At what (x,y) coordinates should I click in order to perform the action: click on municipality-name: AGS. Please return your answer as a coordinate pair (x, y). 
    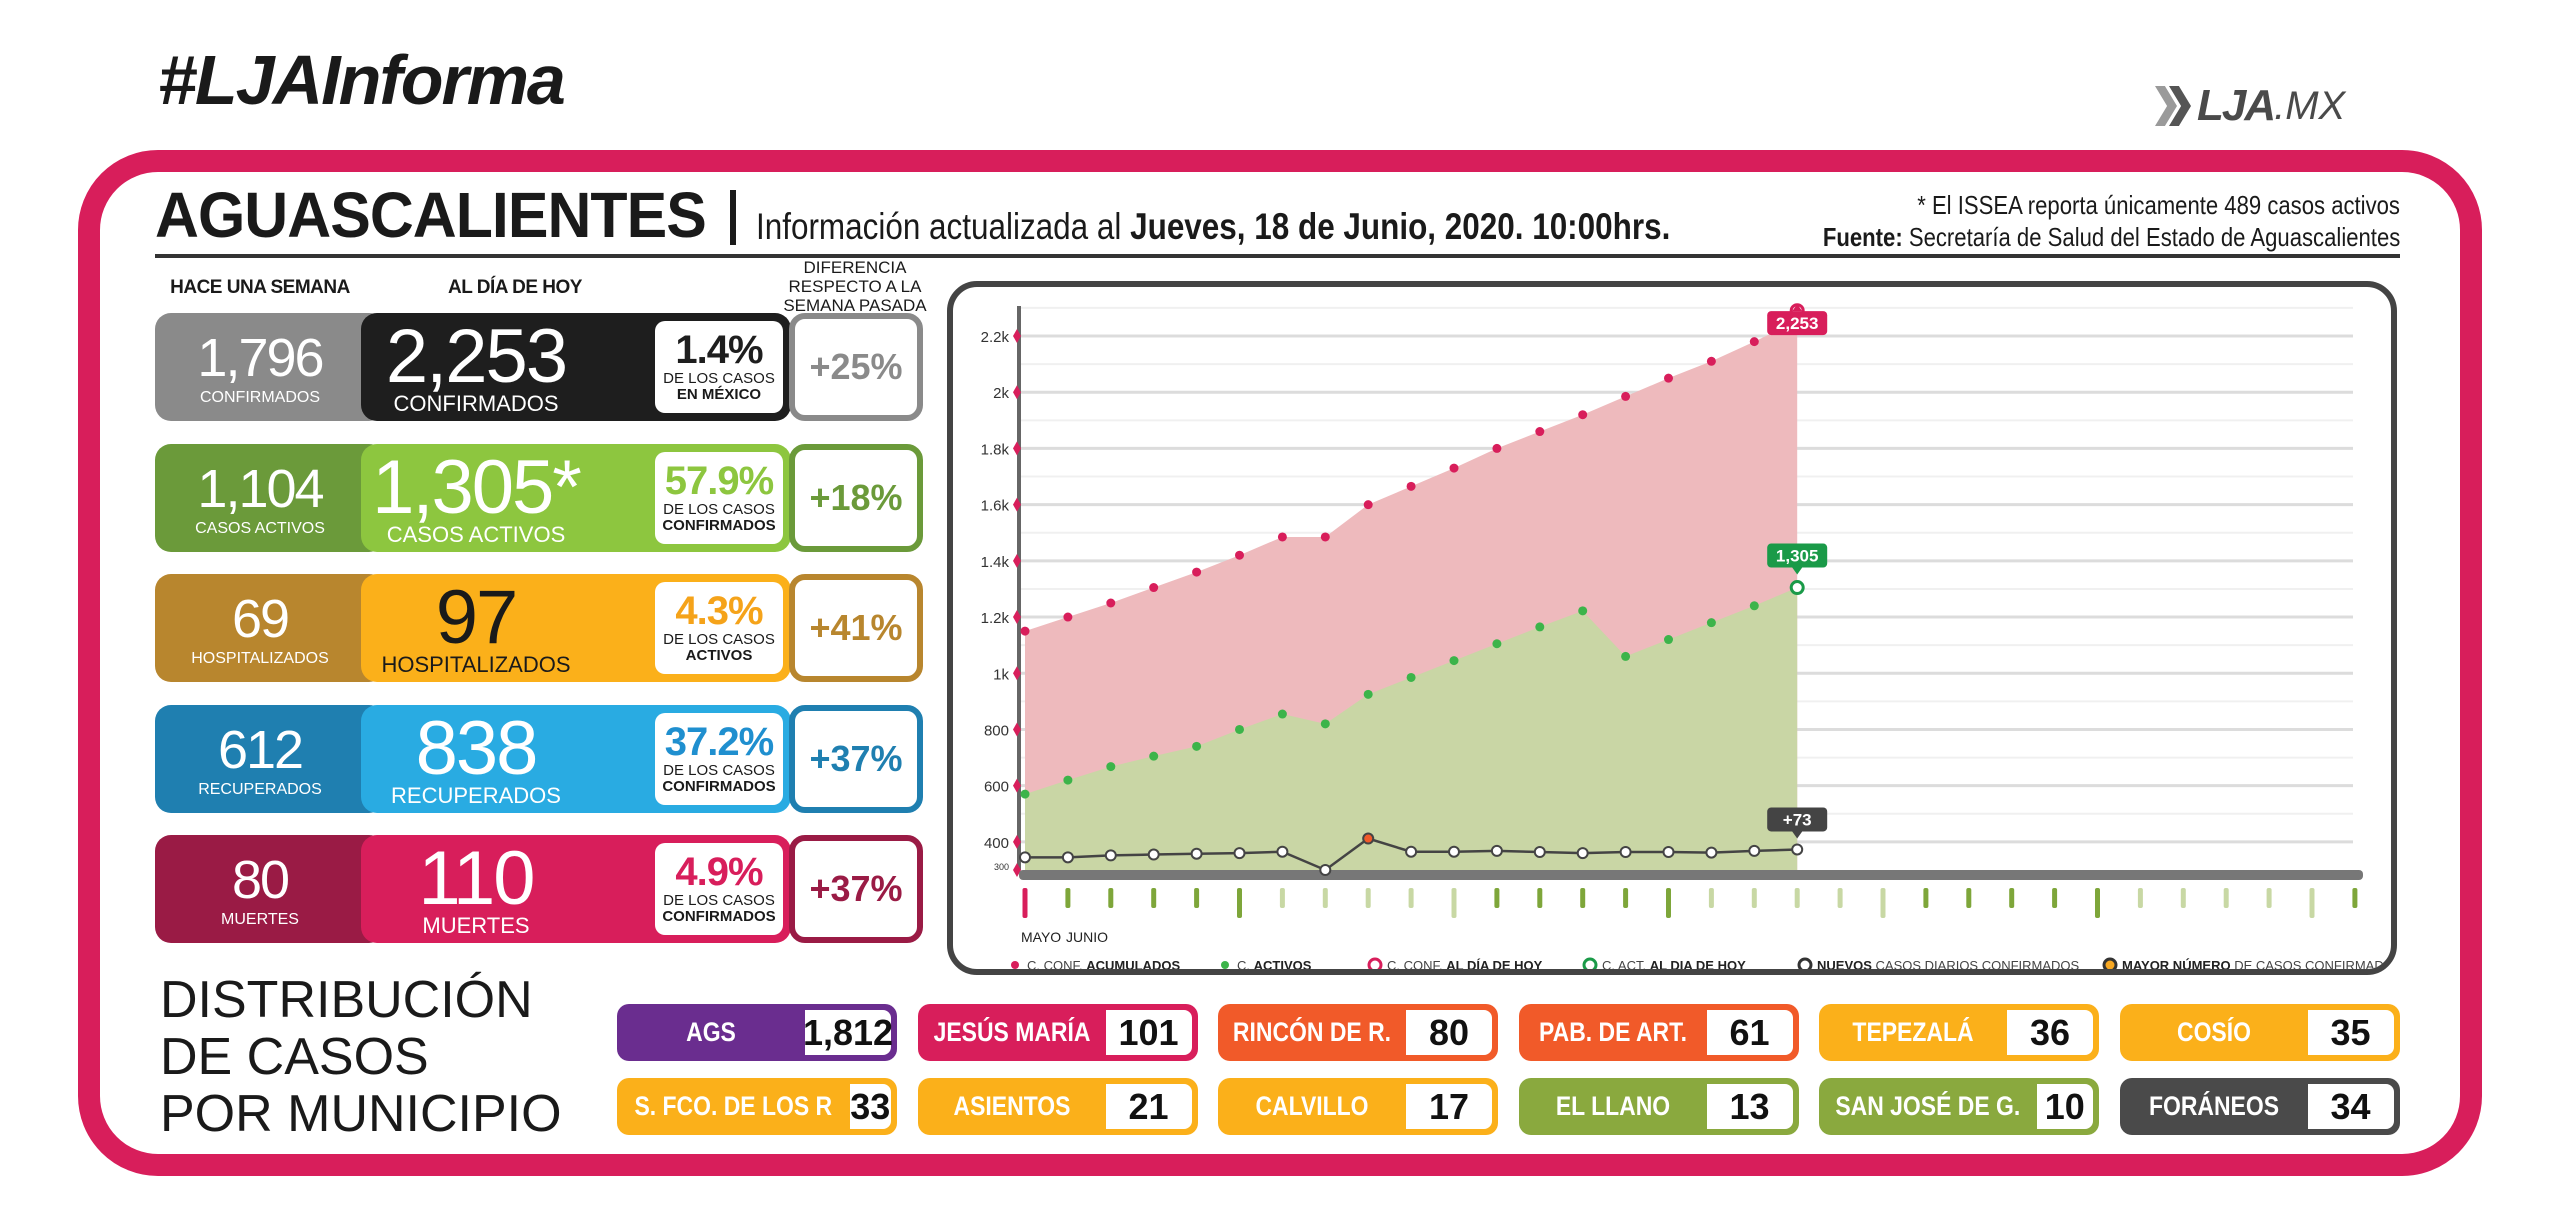
    Looking at the image, I should click on (711, 1032).